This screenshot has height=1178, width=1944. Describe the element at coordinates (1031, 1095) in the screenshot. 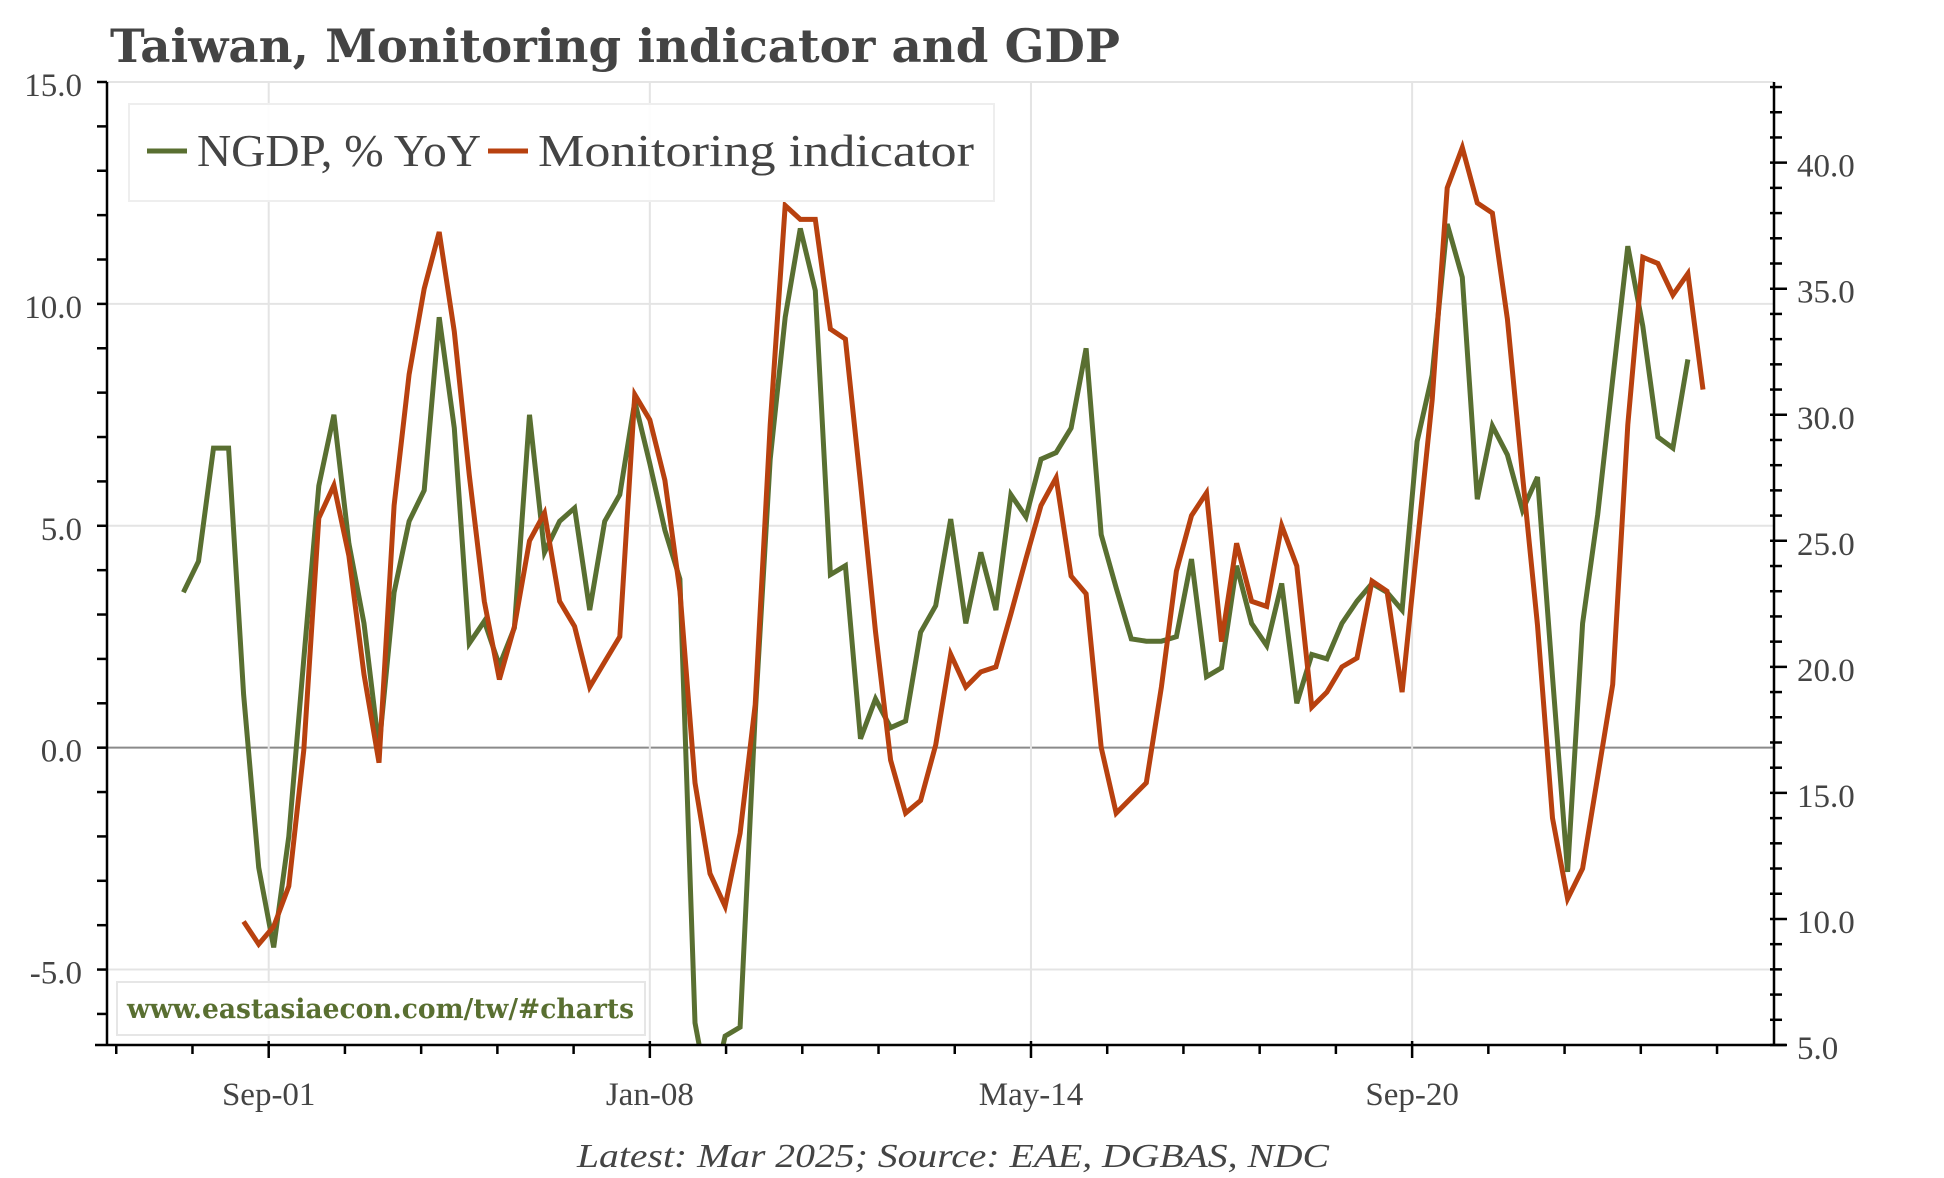

I see `x-tick-label: May-14` at that location.